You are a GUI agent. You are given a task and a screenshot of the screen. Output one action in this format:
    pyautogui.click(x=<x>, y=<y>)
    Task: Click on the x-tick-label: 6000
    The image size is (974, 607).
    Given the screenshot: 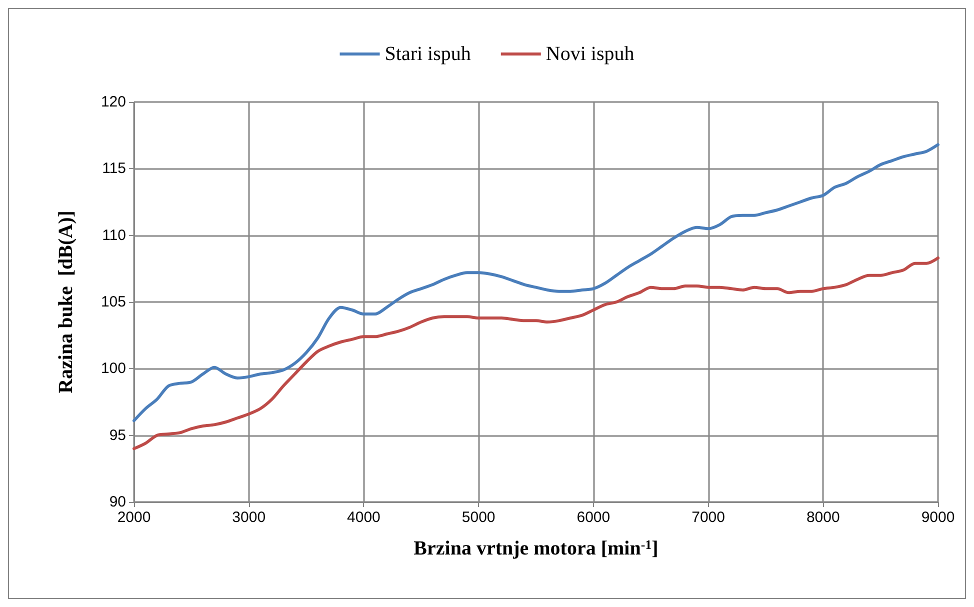 What is the action you would take?
    pyautogui.click(x=593, y=517)
    